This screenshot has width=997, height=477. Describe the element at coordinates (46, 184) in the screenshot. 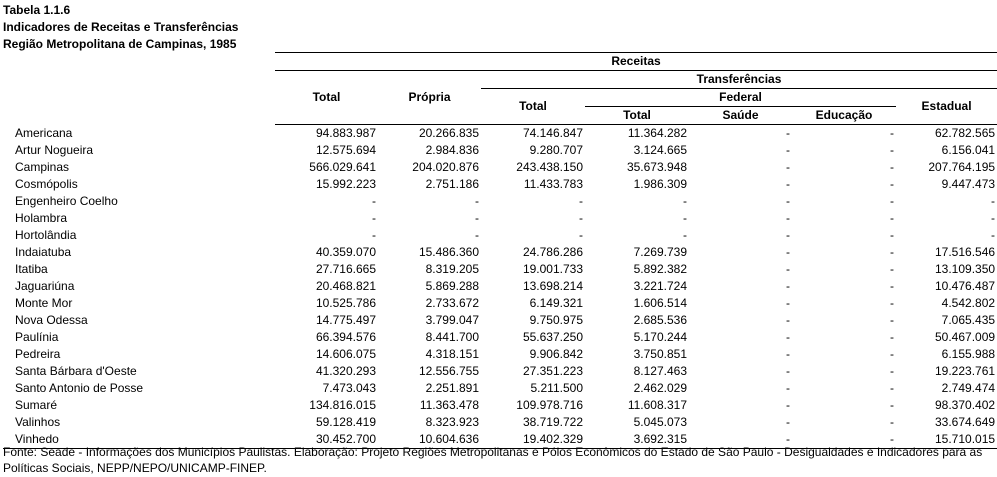

I see `cell-municipio: Cosmópolis` at that location.